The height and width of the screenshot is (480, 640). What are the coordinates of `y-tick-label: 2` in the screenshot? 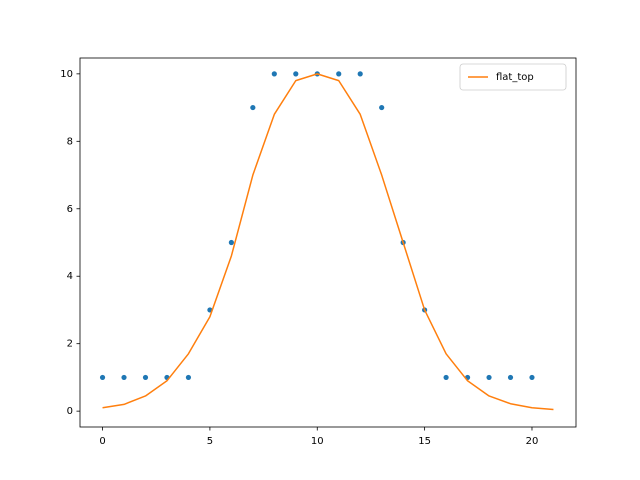 It's located at (70, 344).